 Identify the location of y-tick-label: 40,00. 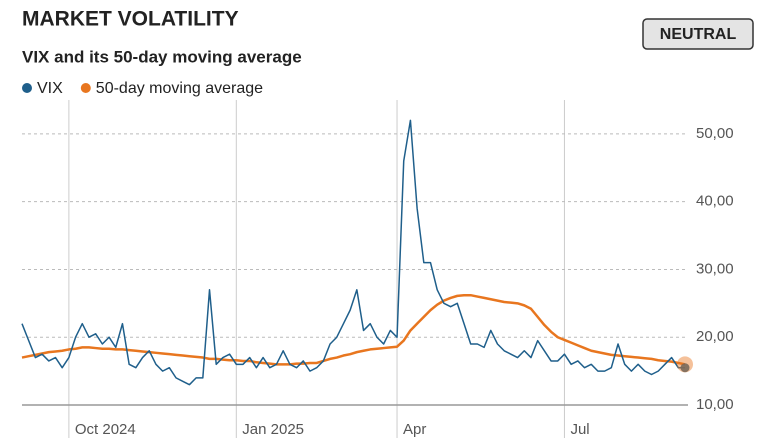
(715, 201).